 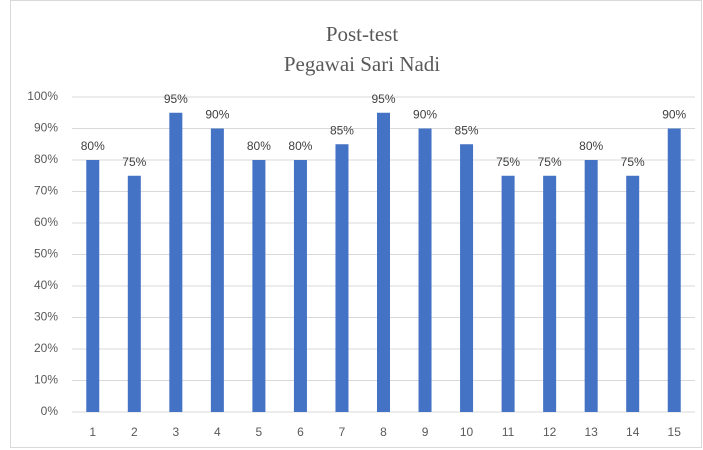 What do you see at coordinates (508, 432) in the screenshot?
I see `x-tick-label: 11` at bounding box center [508, 432].